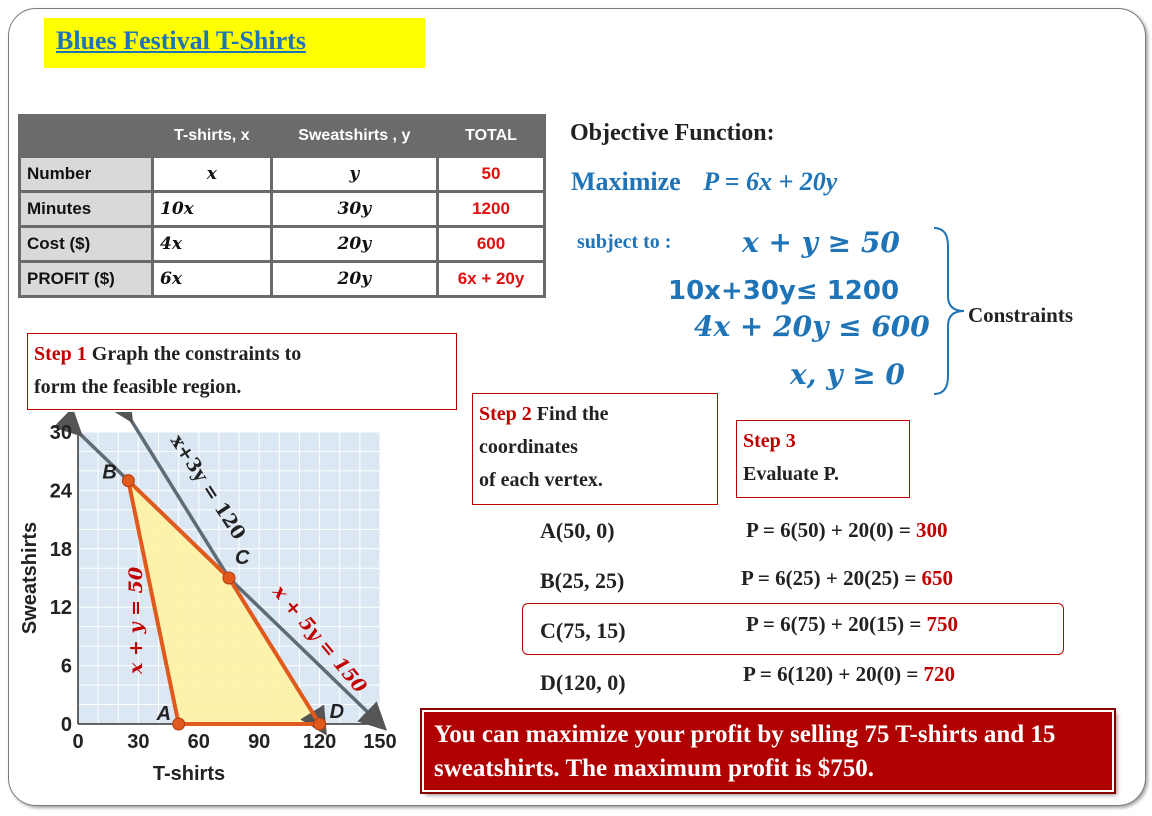 This screenshot has width=1152, height=816. Describe the element at coordinates (86, 209) in the screenshot. I see `row-label: Minutes` at that location.